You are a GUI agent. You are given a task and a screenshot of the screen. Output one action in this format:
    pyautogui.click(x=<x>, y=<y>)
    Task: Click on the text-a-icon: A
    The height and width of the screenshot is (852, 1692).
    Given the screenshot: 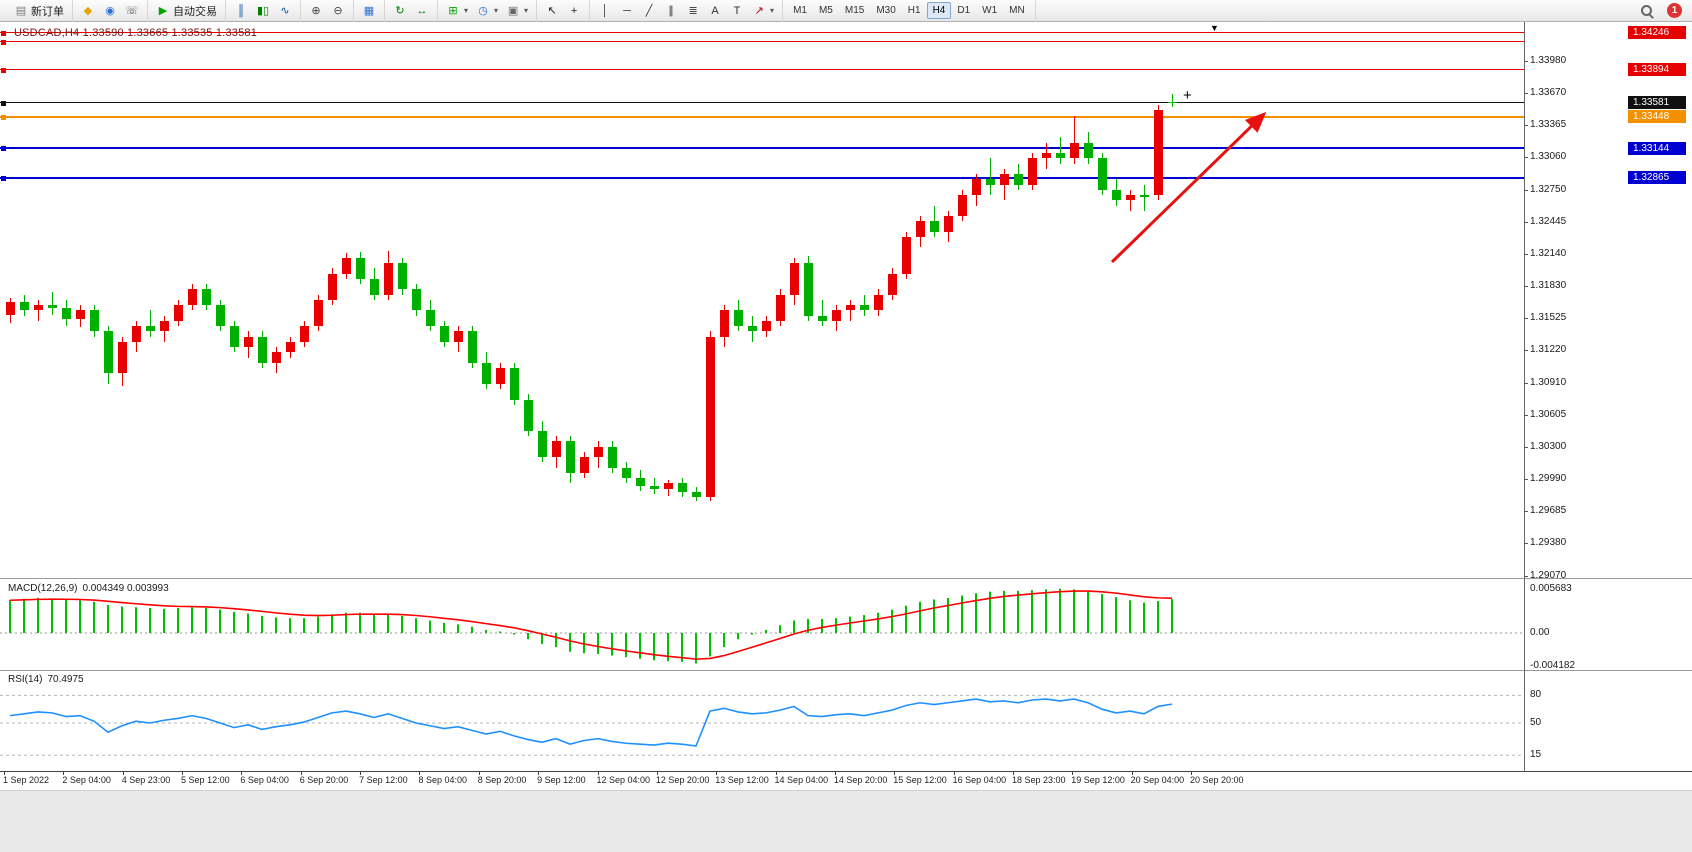 What is the action you would take?
    pyautogui.click(x=715, y=10)
    